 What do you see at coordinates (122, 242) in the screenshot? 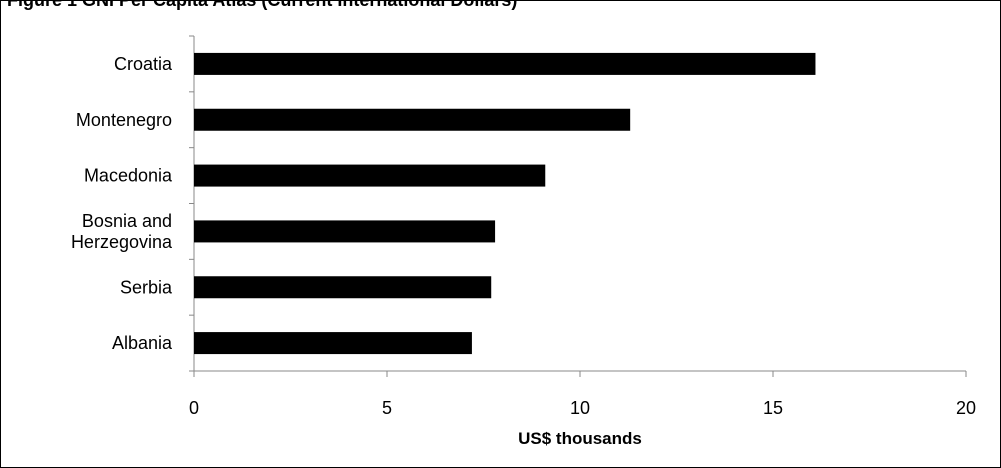
I see `category-label-line: Herzegovina` at bounding box center [122, 242].